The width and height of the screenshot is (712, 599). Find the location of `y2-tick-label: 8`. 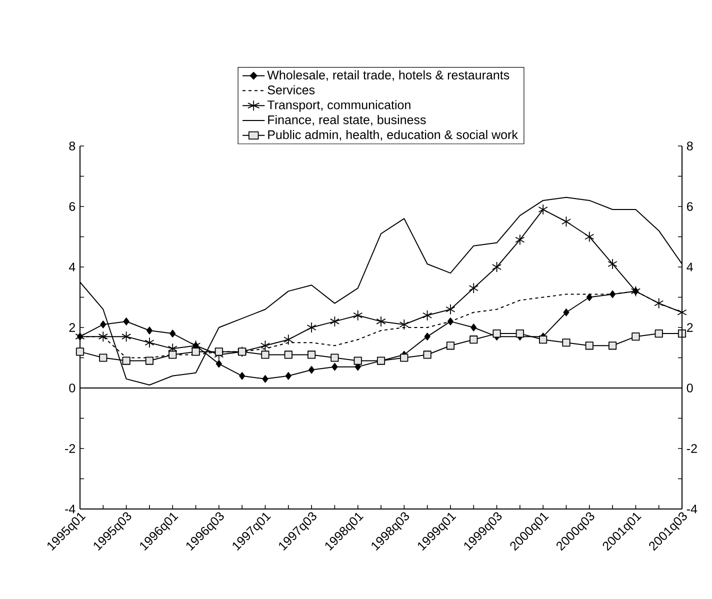

y2-tick-label: 8 is located at coordinates (72, 146).